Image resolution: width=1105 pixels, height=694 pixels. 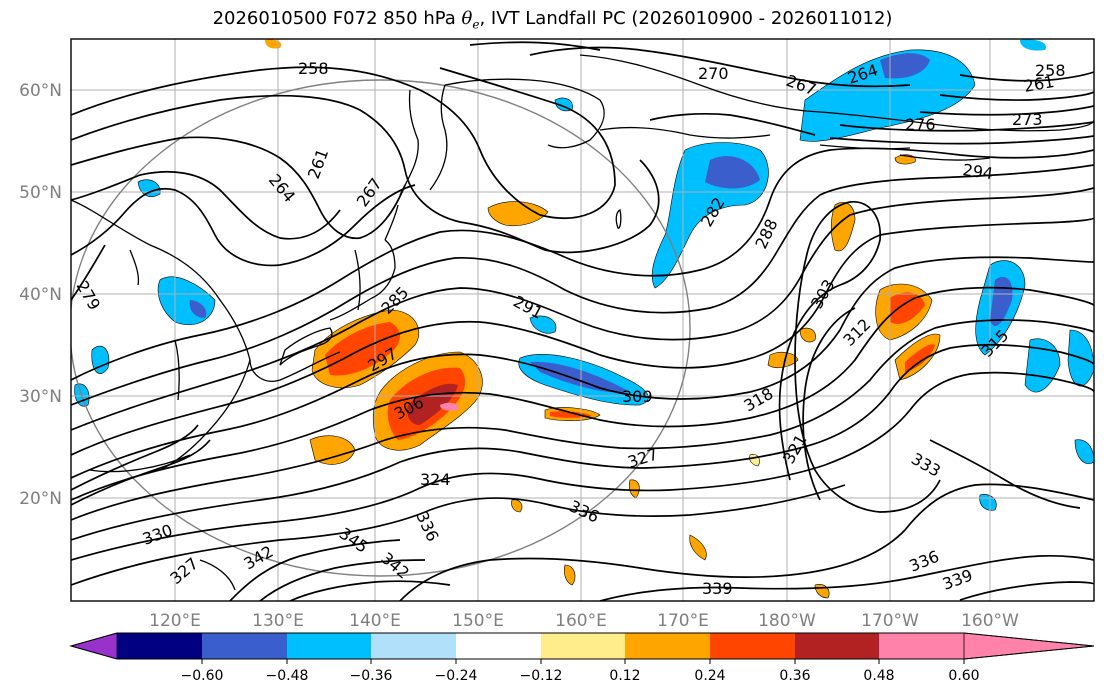 I want to click on colorbar-tick-label: 0.60, so click(x=963, y=676).